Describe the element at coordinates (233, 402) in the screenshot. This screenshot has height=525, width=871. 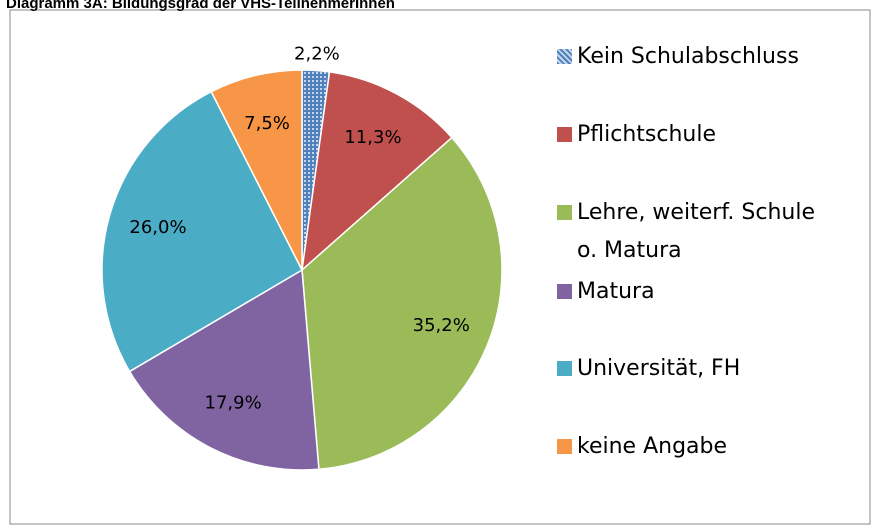
I see `data-label: 17,9%` at that location.